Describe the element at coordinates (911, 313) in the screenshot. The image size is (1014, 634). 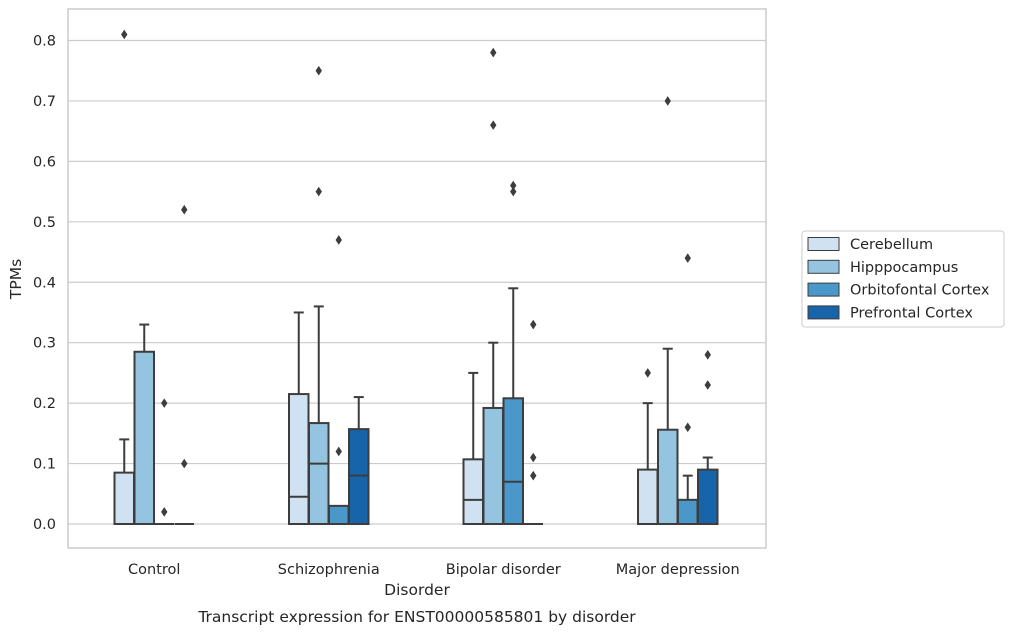
I see `legend-label: Prefrontal Cortex` at that location.